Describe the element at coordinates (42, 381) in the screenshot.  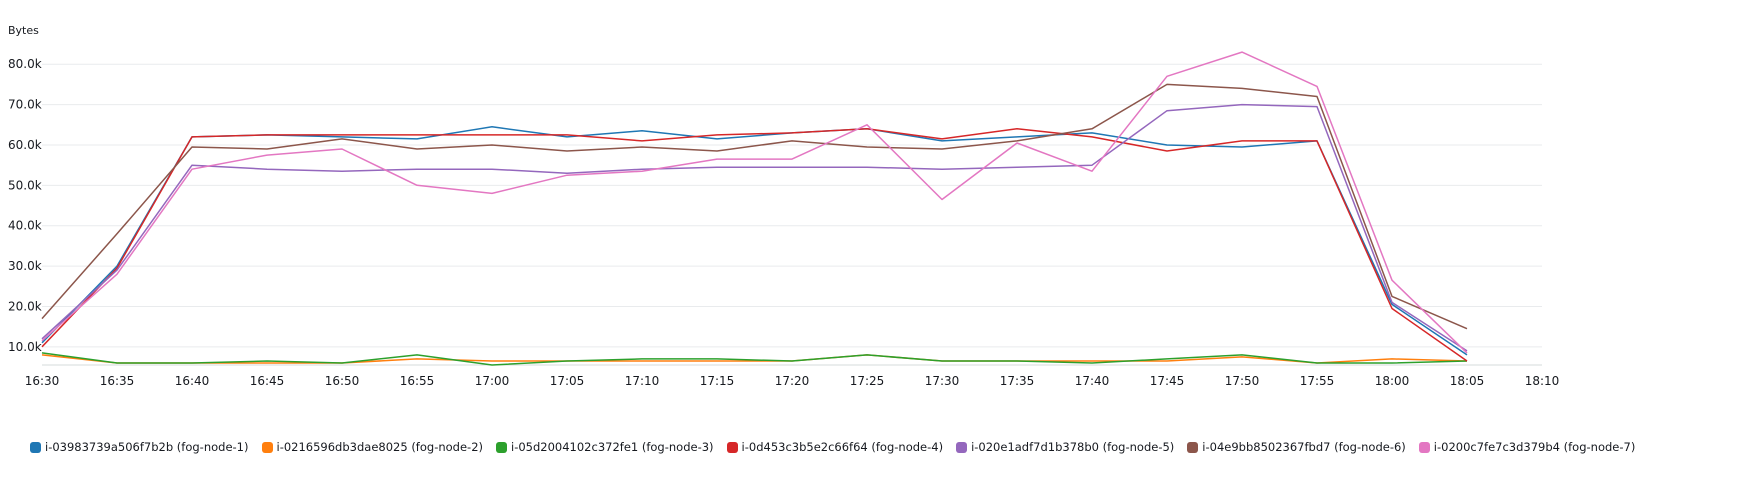
I see `x-tick-label: 16:30` at that location.